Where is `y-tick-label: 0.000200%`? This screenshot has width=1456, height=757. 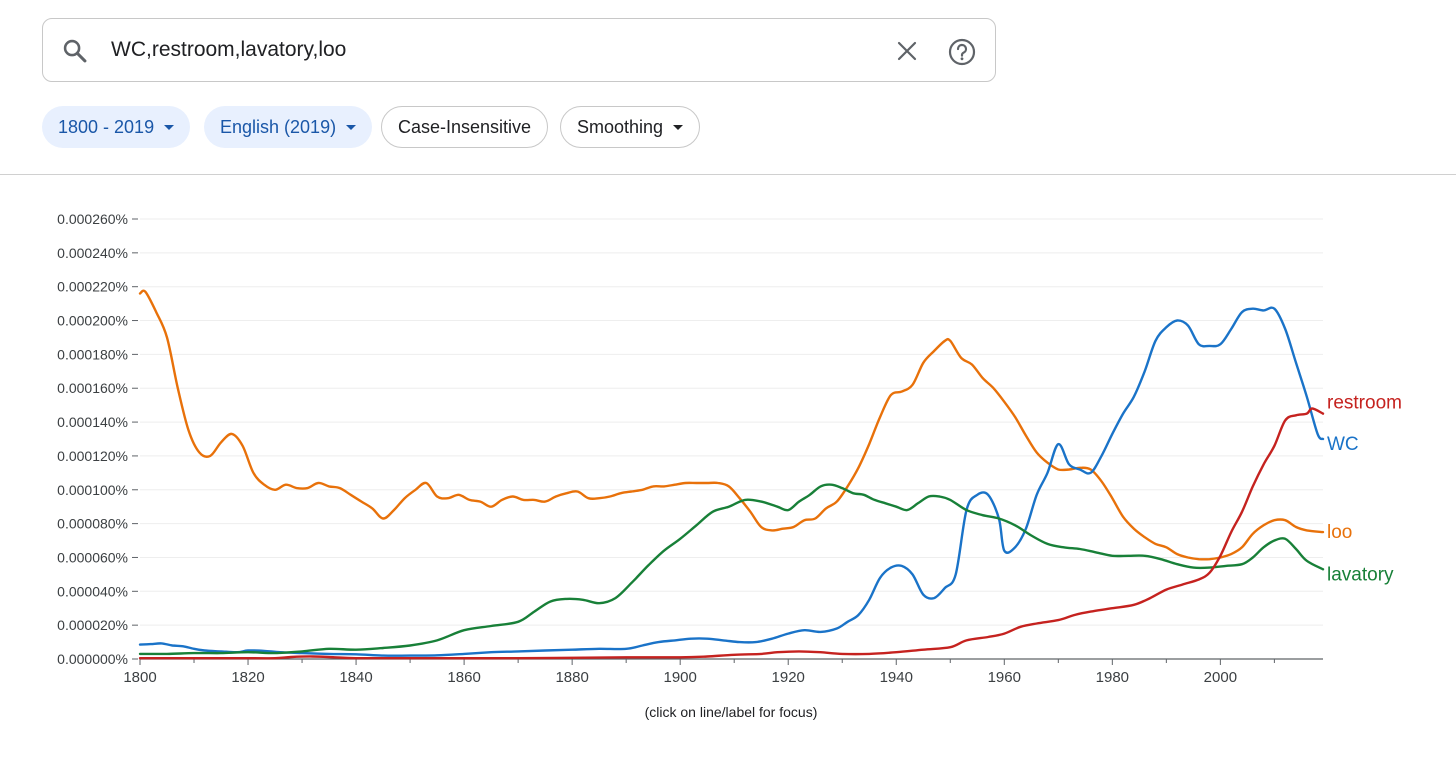 y-tick-label: 0.000200% is located at coordinates (92, 321).